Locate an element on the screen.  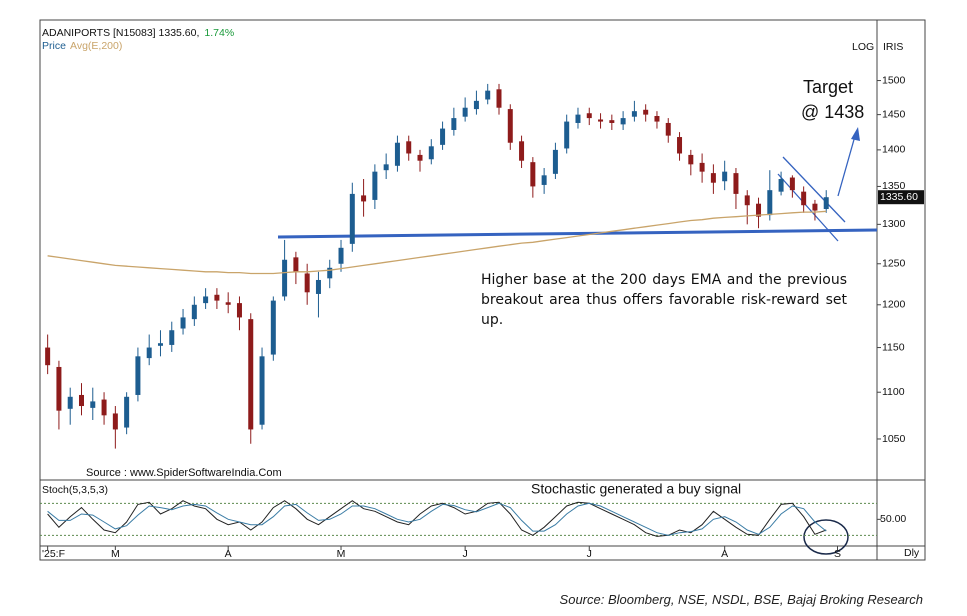
change-label: 1.74% is located at coordinates (219, 33).